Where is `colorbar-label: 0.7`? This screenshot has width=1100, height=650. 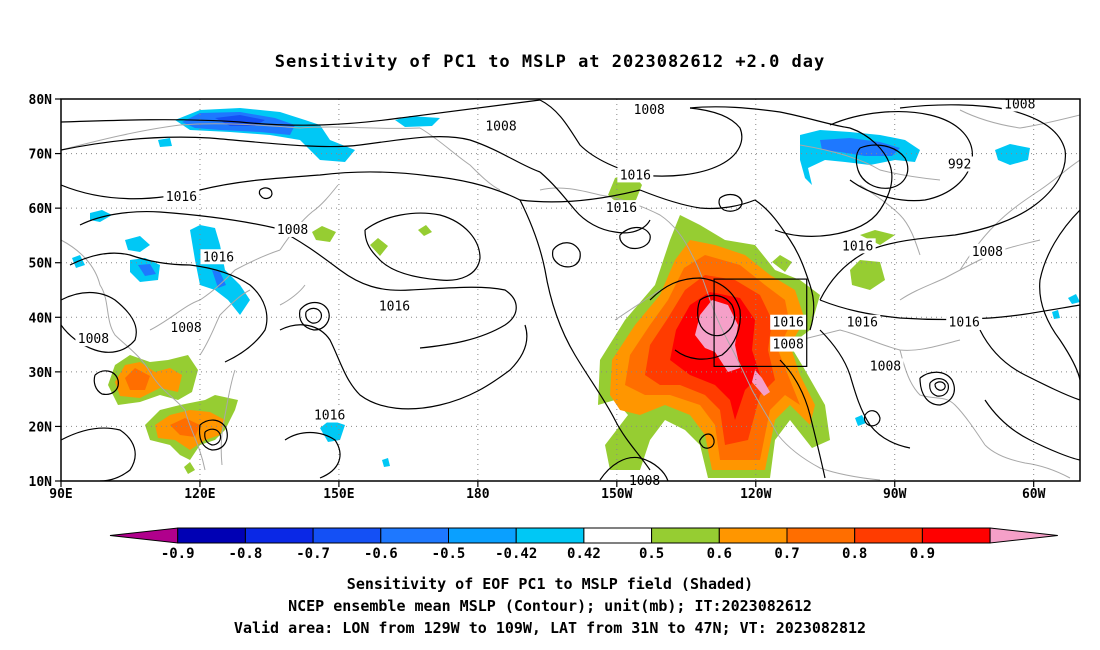 colorbar-label: 0.7 is located at coordinates (786, 554).